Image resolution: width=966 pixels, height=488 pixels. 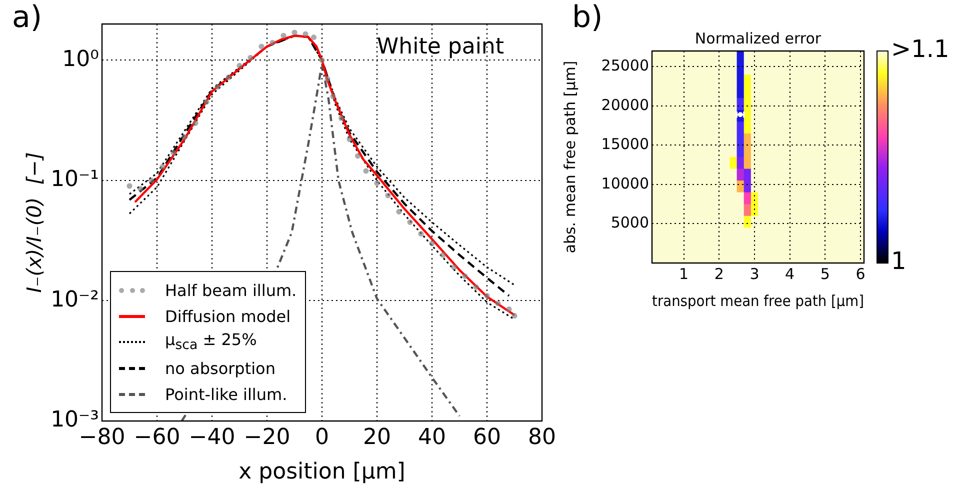 I want to click on legend-label: Half beam illum., so click(x=231, y=290).